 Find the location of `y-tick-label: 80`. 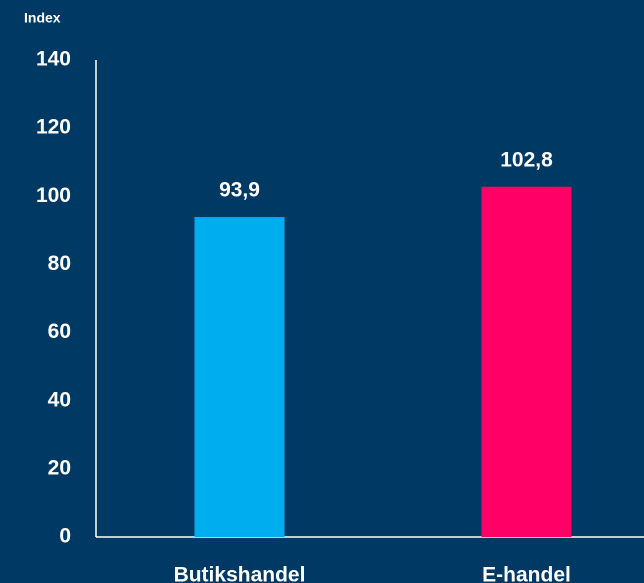

y-tick-label: 80 is located at coordinates (59, 263).